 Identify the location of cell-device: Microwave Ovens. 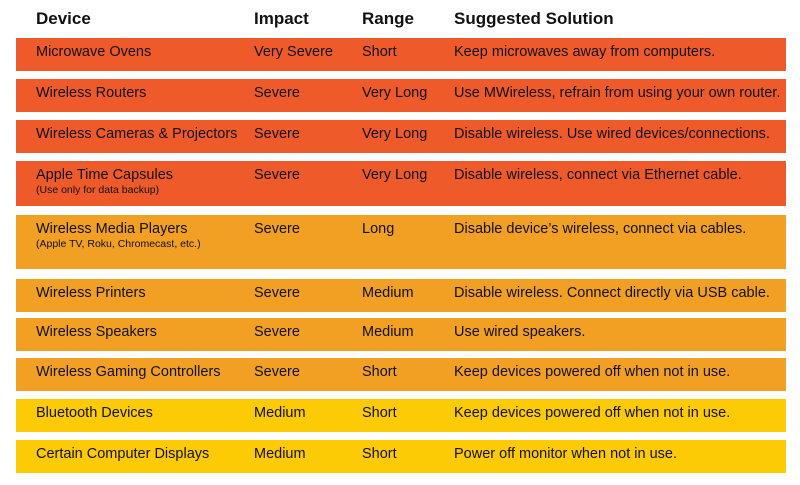
(93, 52).